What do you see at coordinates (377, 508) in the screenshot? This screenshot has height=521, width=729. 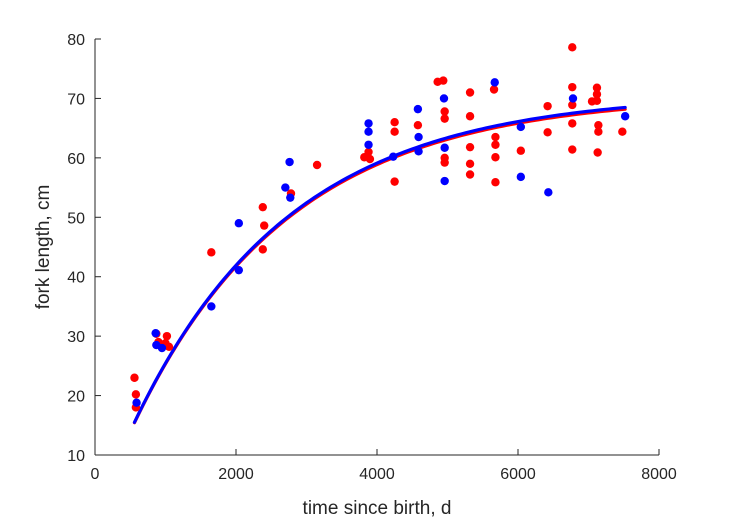 I see `x-axis-label: time since birth, d` at bounding box center [377, 508].